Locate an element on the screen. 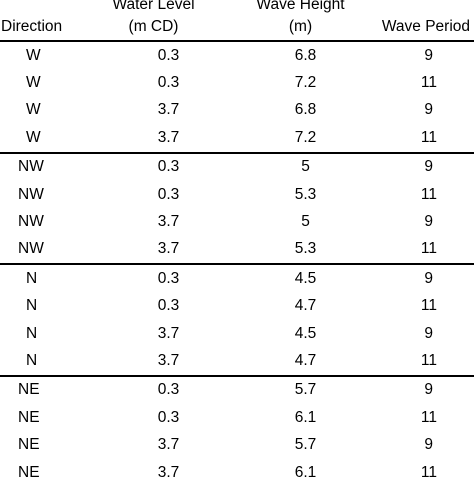  table-row: NW 3.7 5.3 11 is located at coordinates (237, 250).